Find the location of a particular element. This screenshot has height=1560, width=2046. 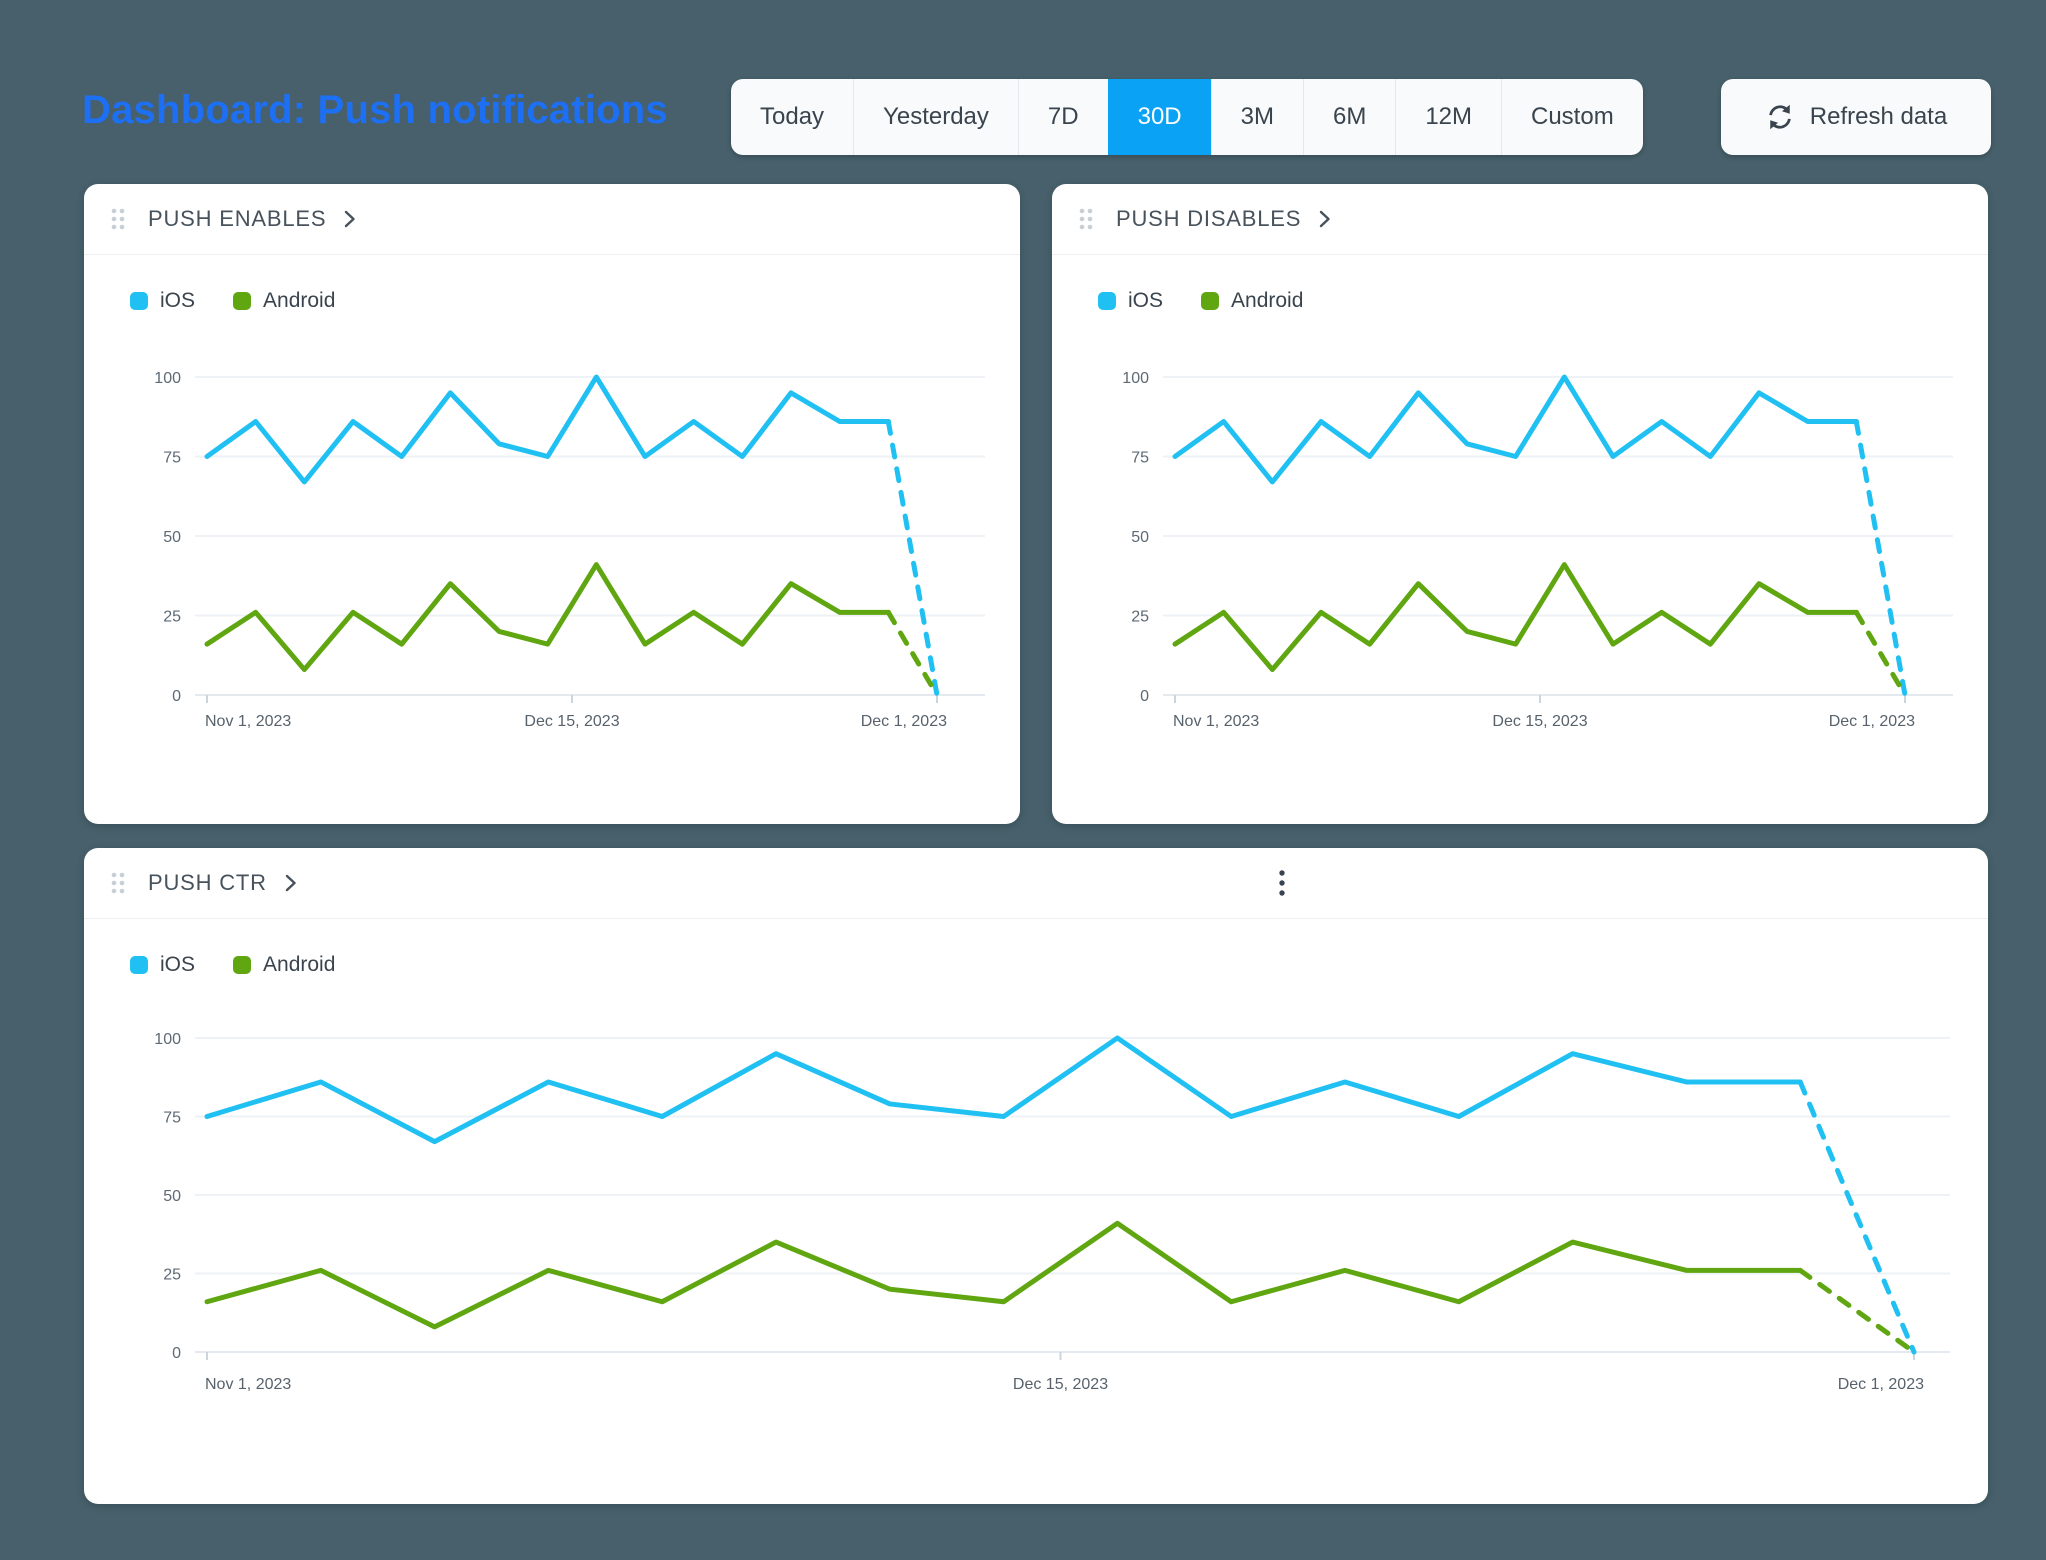

kebab-menu-button is located at coordinates (1282, 883).